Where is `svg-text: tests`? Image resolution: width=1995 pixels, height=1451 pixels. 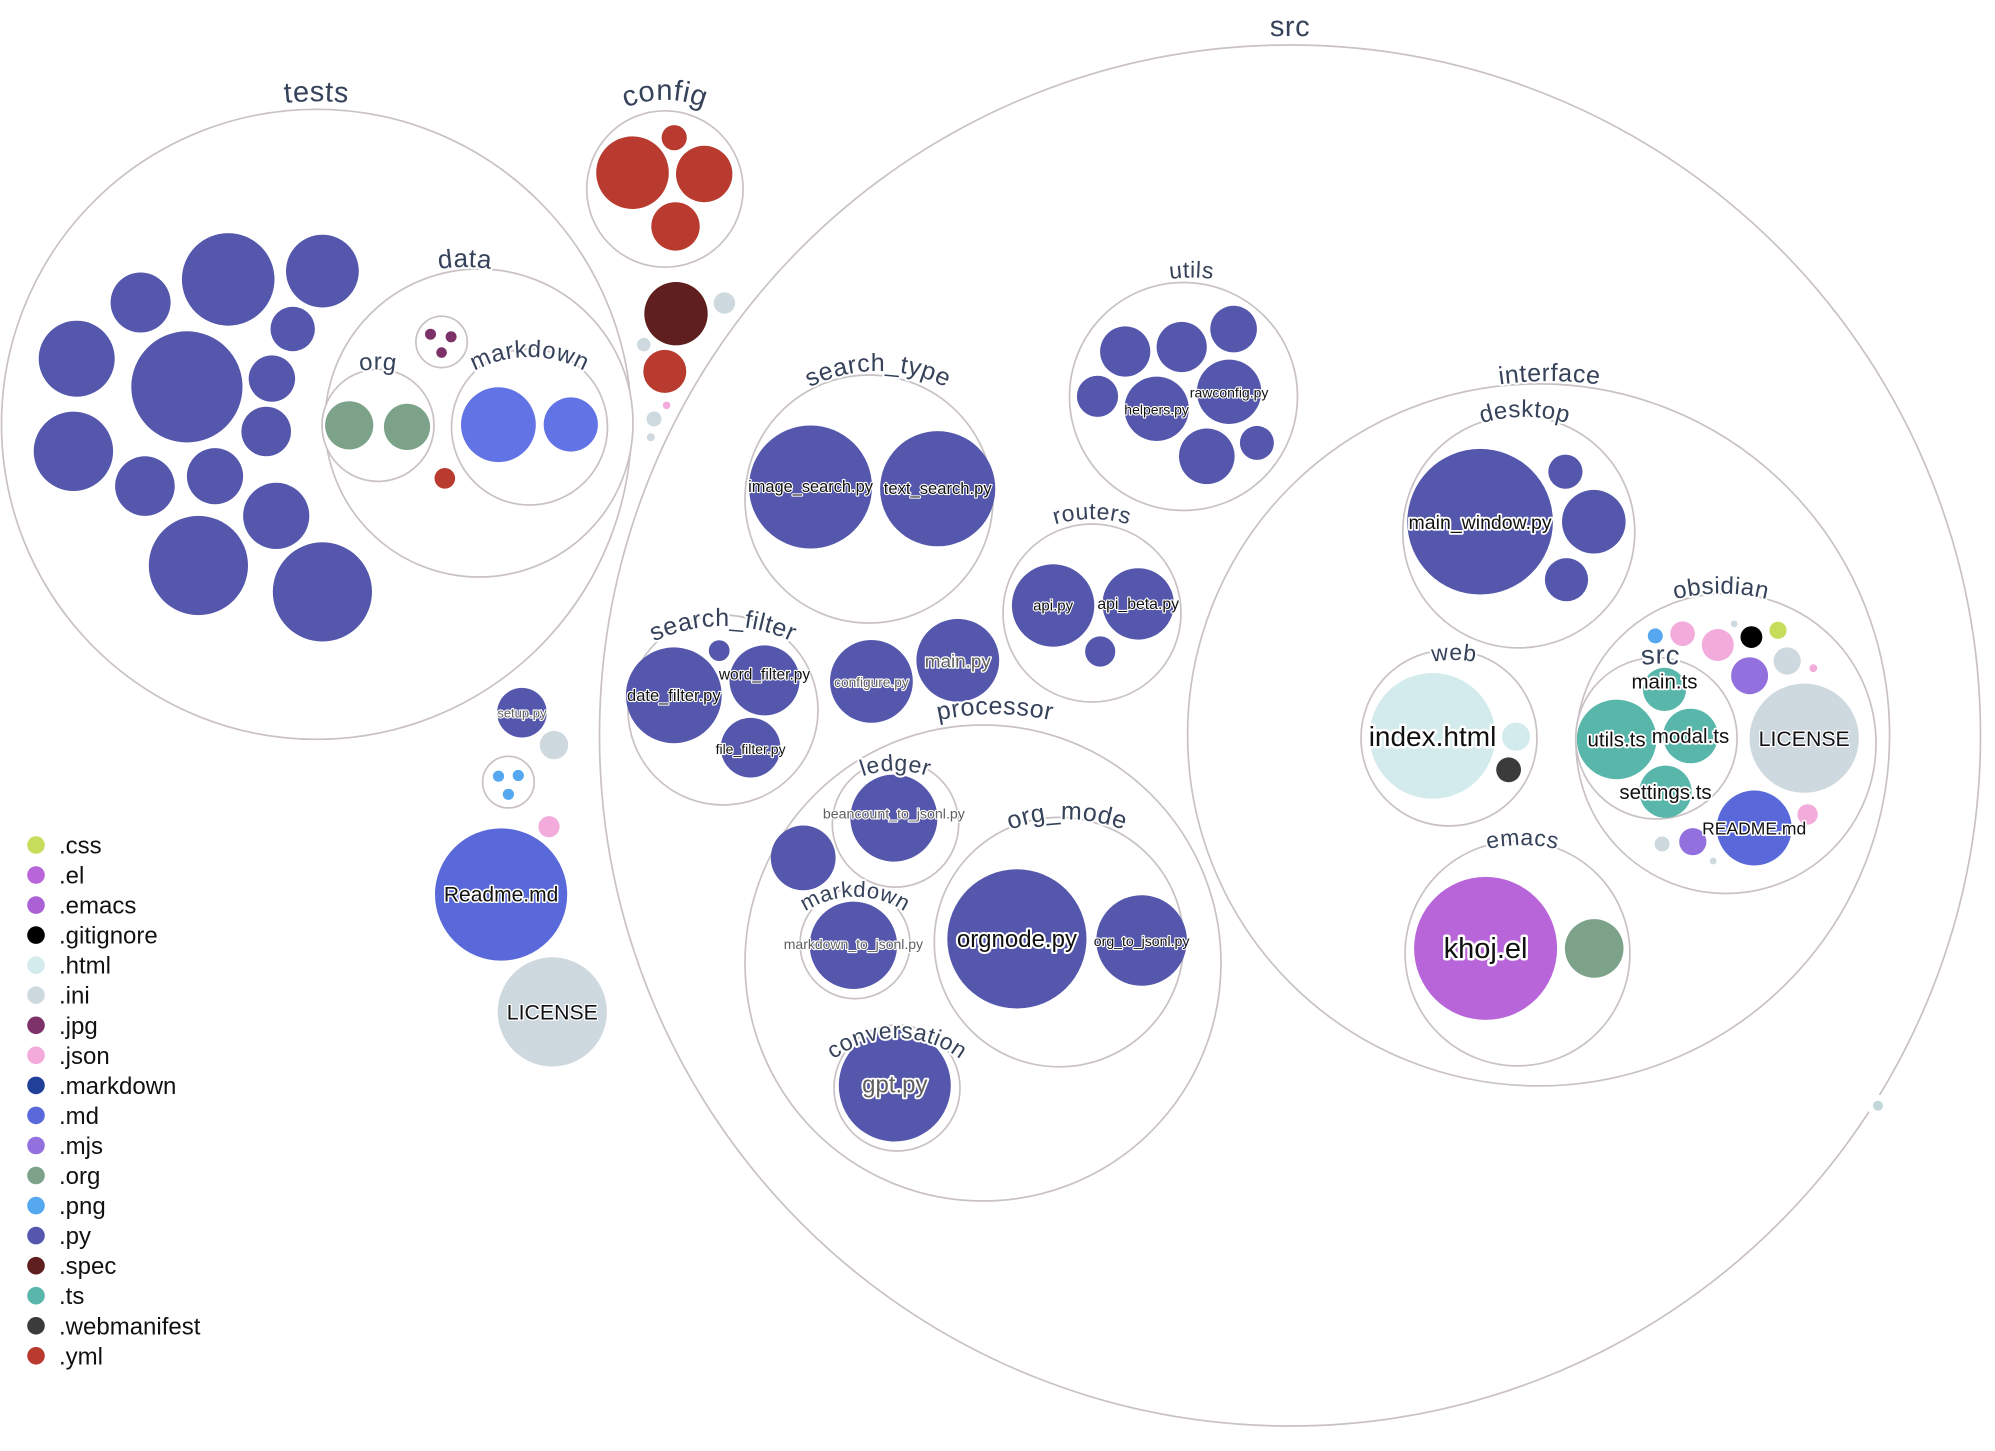
svg-text: tests is located at coordinates (317, 93).